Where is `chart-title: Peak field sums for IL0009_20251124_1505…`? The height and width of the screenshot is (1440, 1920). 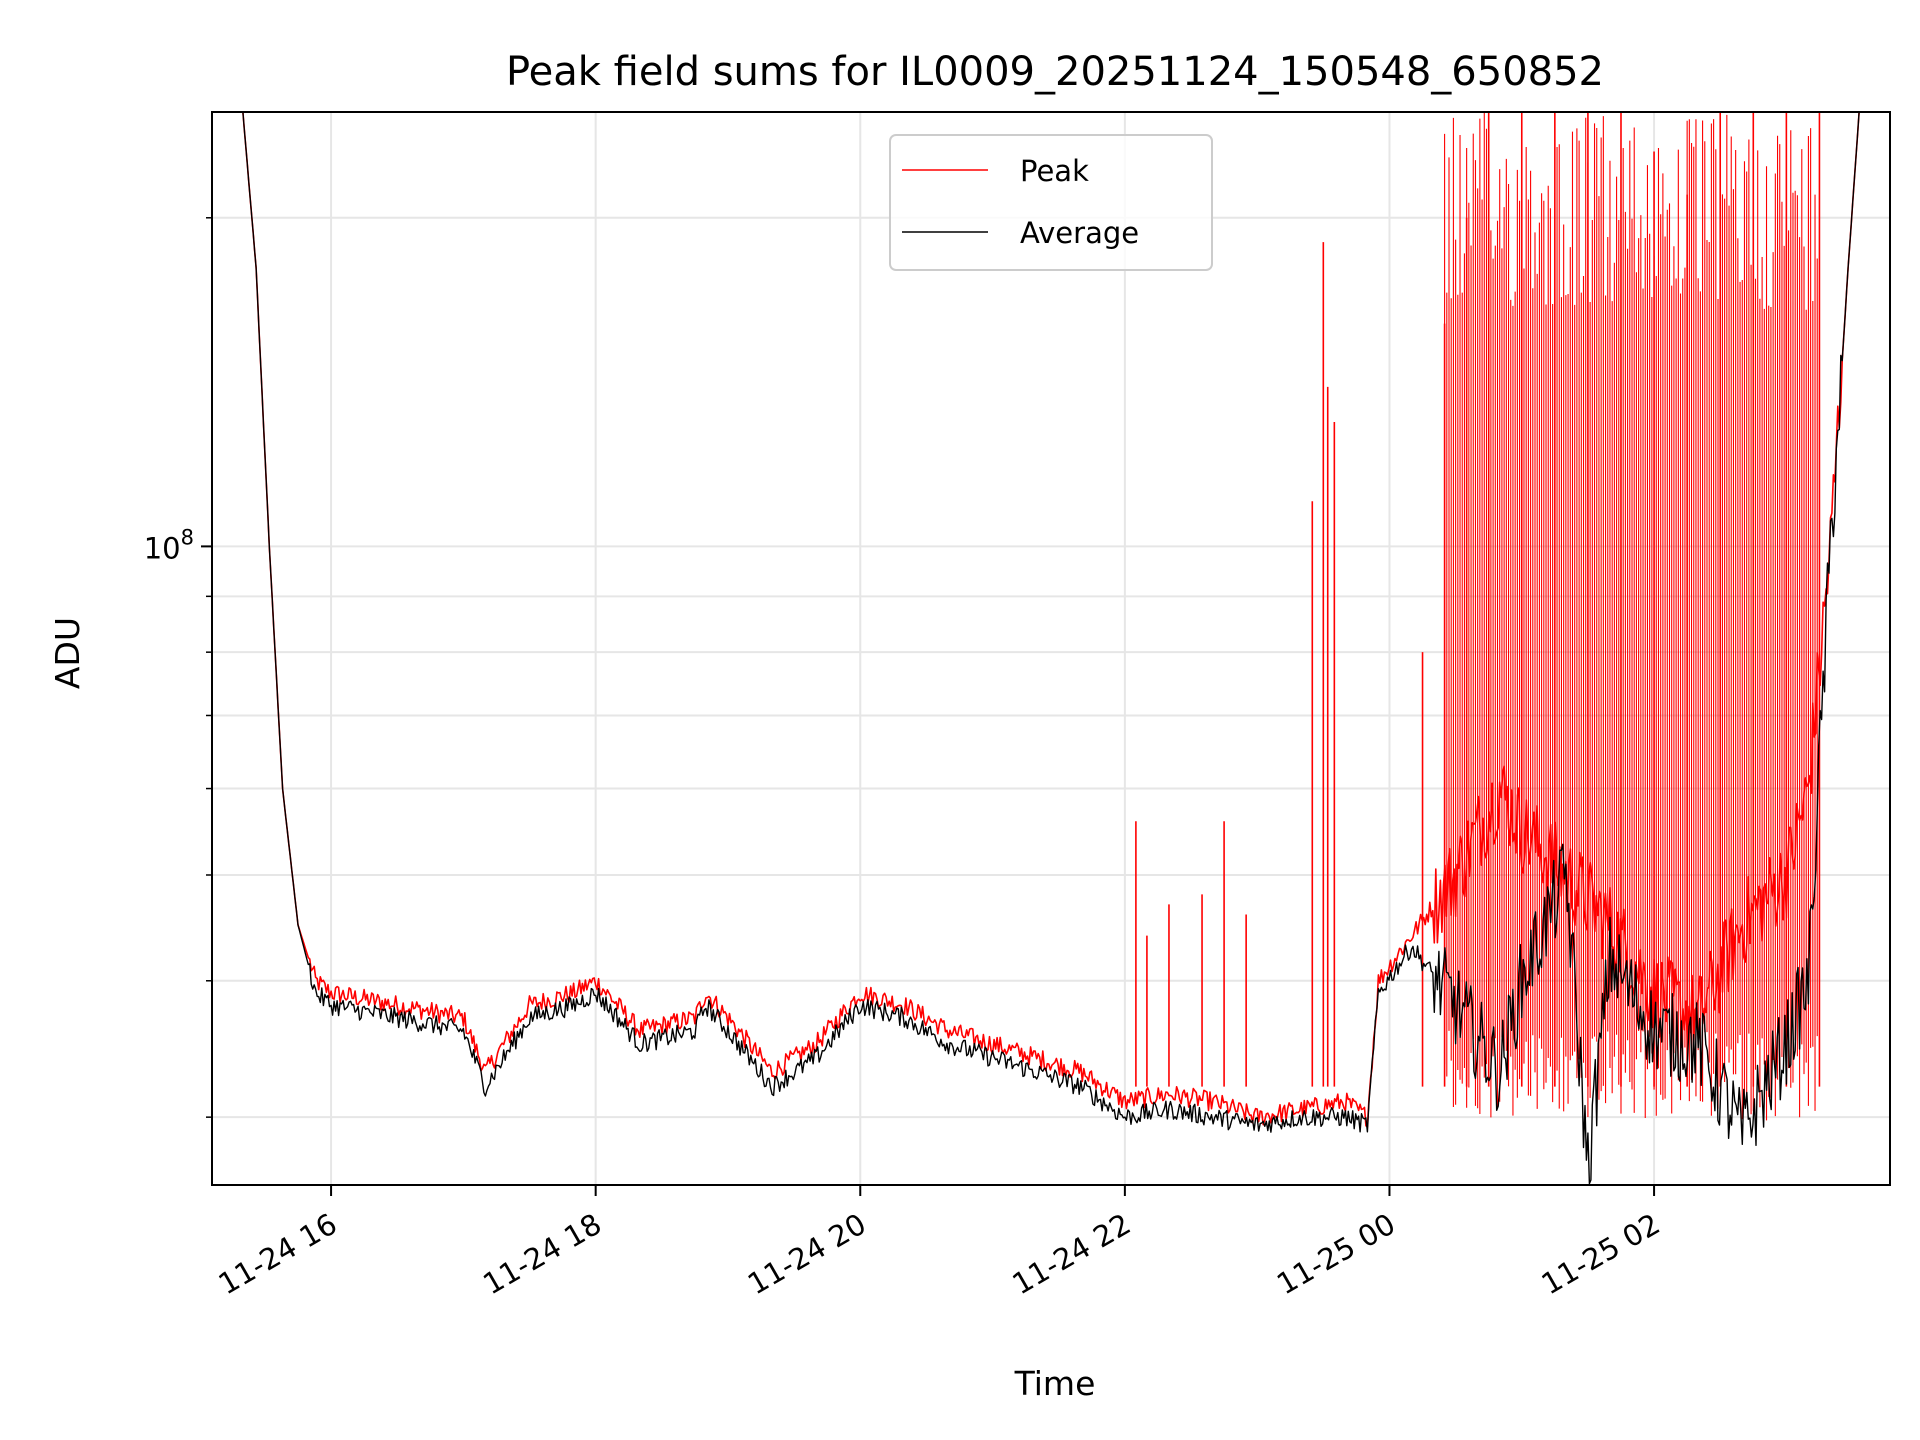
chart-title: Peak field sums for IL0009_20251124_1505… is located at coordinates (1055, 72).